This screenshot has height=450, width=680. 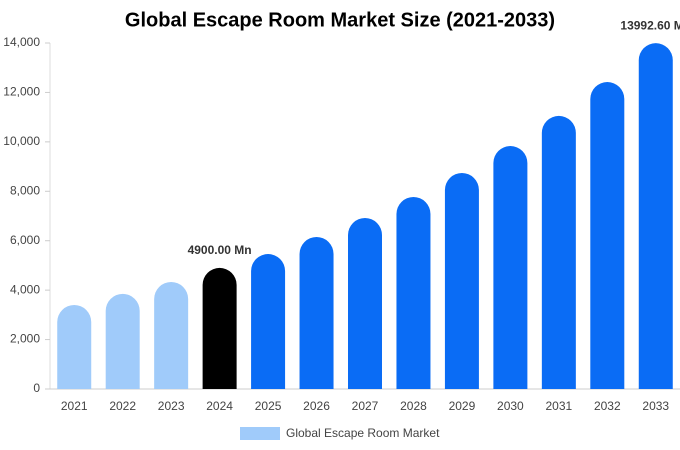 I want to click on x-tick-label: 2030, so click(x=510, y=406).